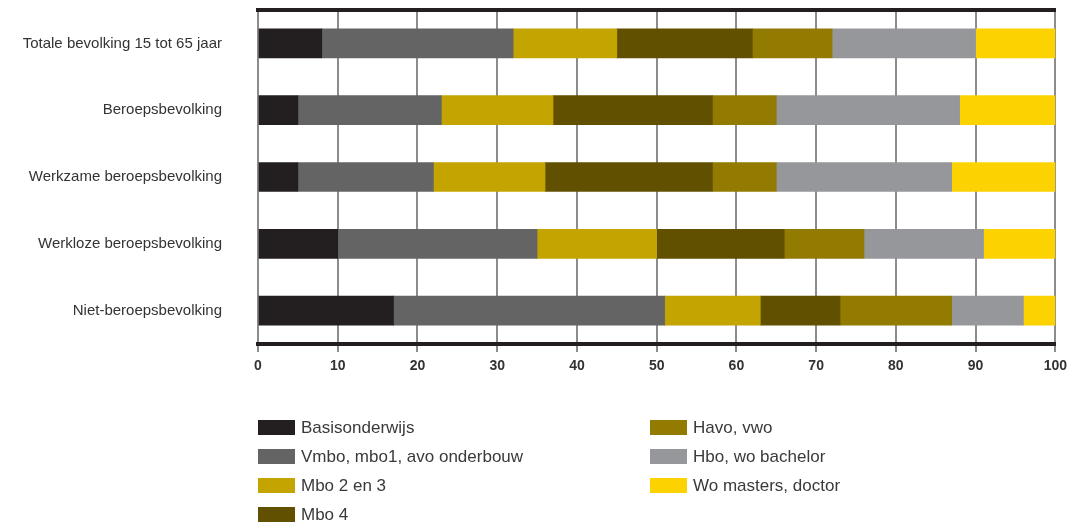  What do you see at coordinates (130, 242) in the screenshot?
I see `y-tick-label: Werkloze beroepsbevolking` at bounding box center [130, 242].